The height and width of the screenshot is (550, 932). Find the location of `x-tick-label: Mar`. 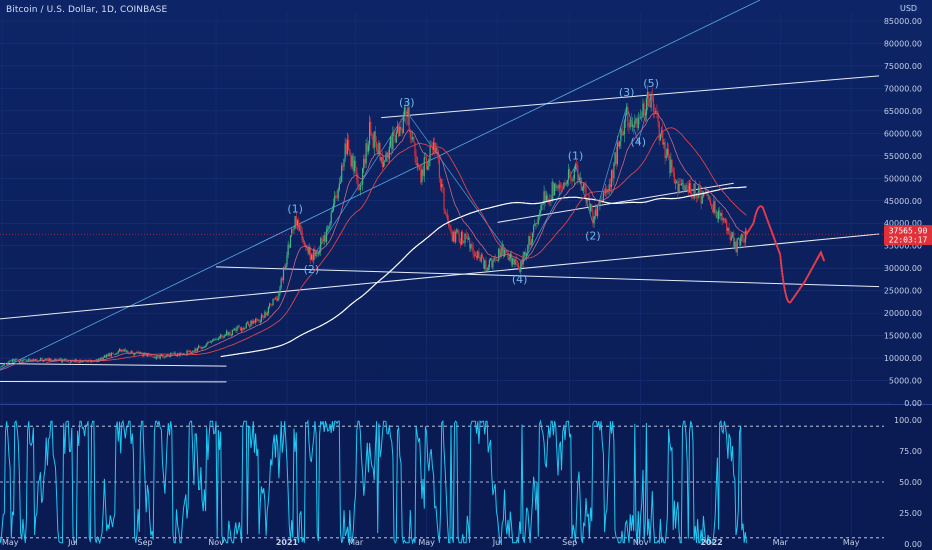

x-tick-label: Mar is located at coordinates (781, 542).